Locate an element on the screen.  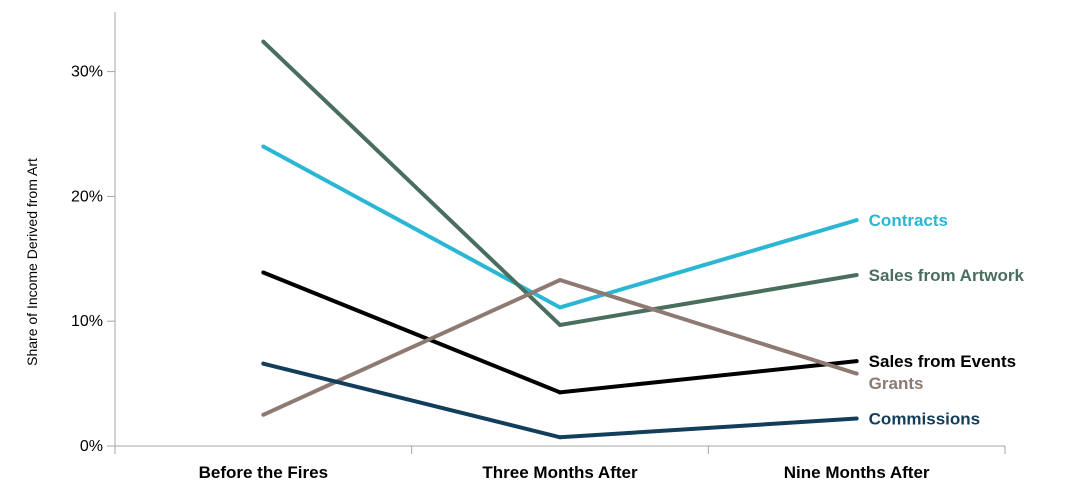
series-label: Commissions is located at coordinates (924, 419).